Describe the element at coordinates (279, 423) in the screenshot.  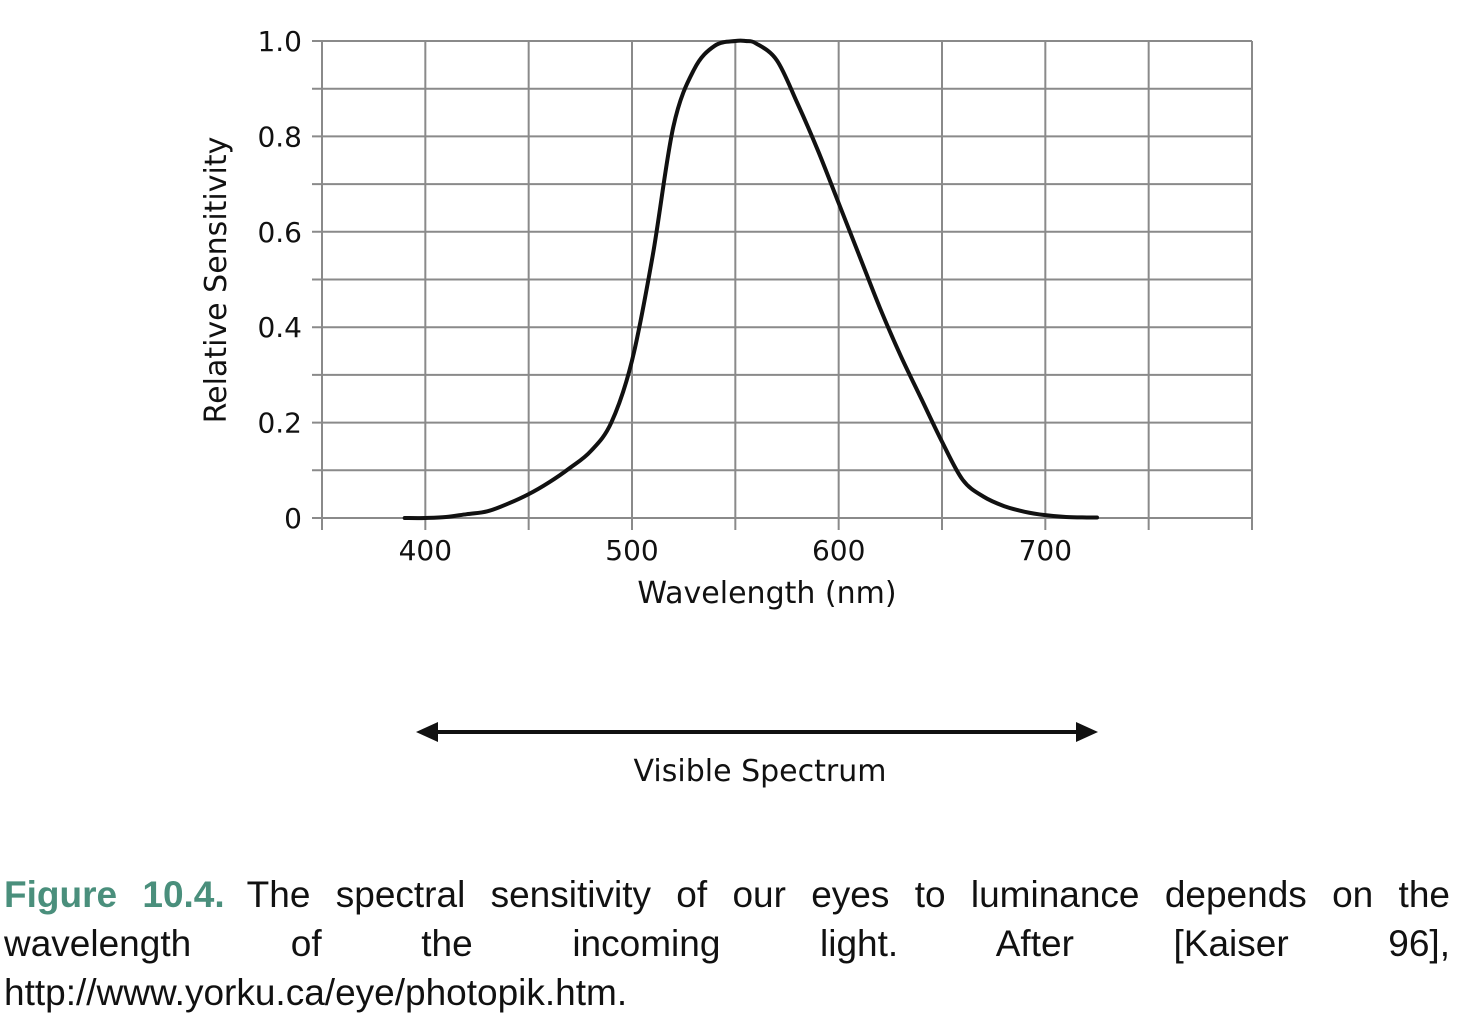
I see `y-tick-label: 0.2` at that location.